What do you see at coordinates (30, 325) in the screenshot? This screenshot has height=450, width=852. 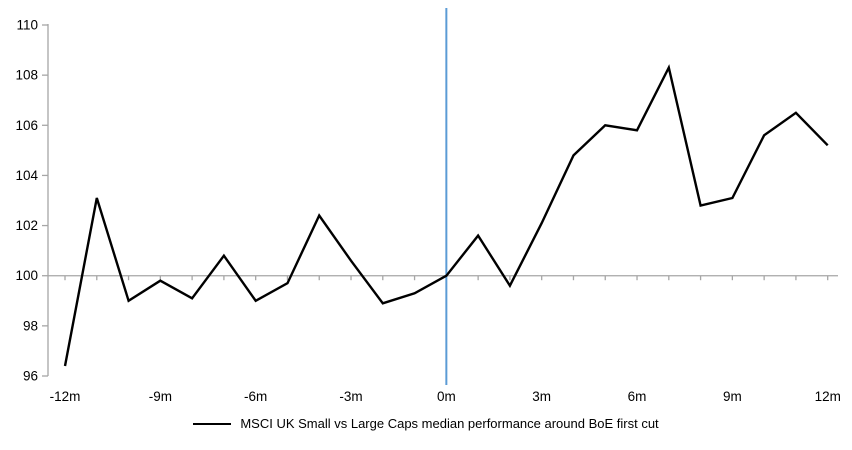 I see `y-axis-tick-label: 98` at bounding box center [30, 325].